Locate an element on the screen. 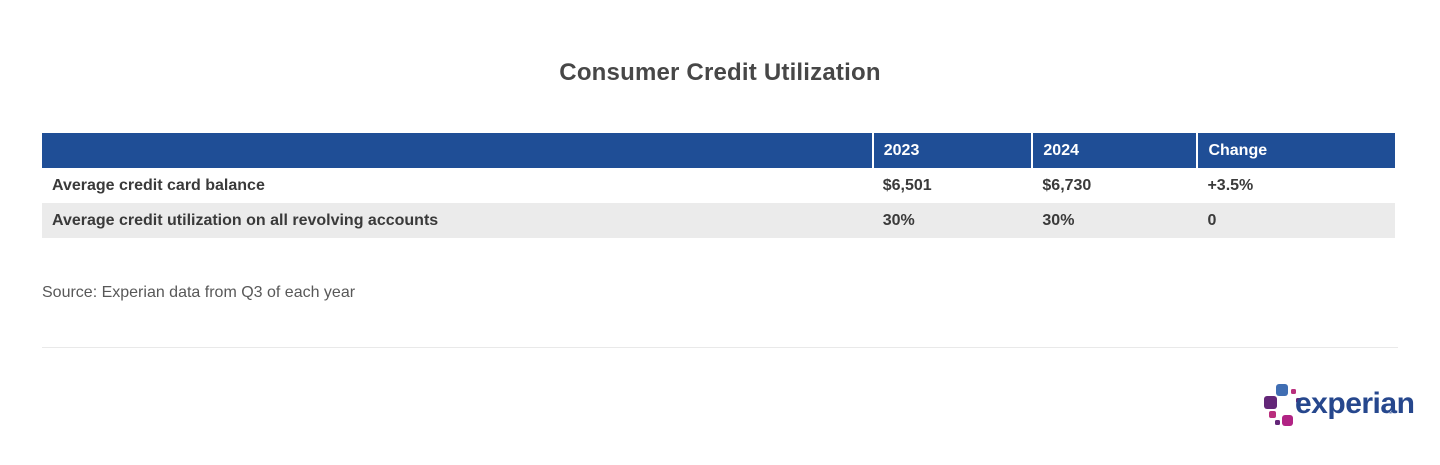  table-header-row: 2023 2024 Change is located at coordinates (718, 150).